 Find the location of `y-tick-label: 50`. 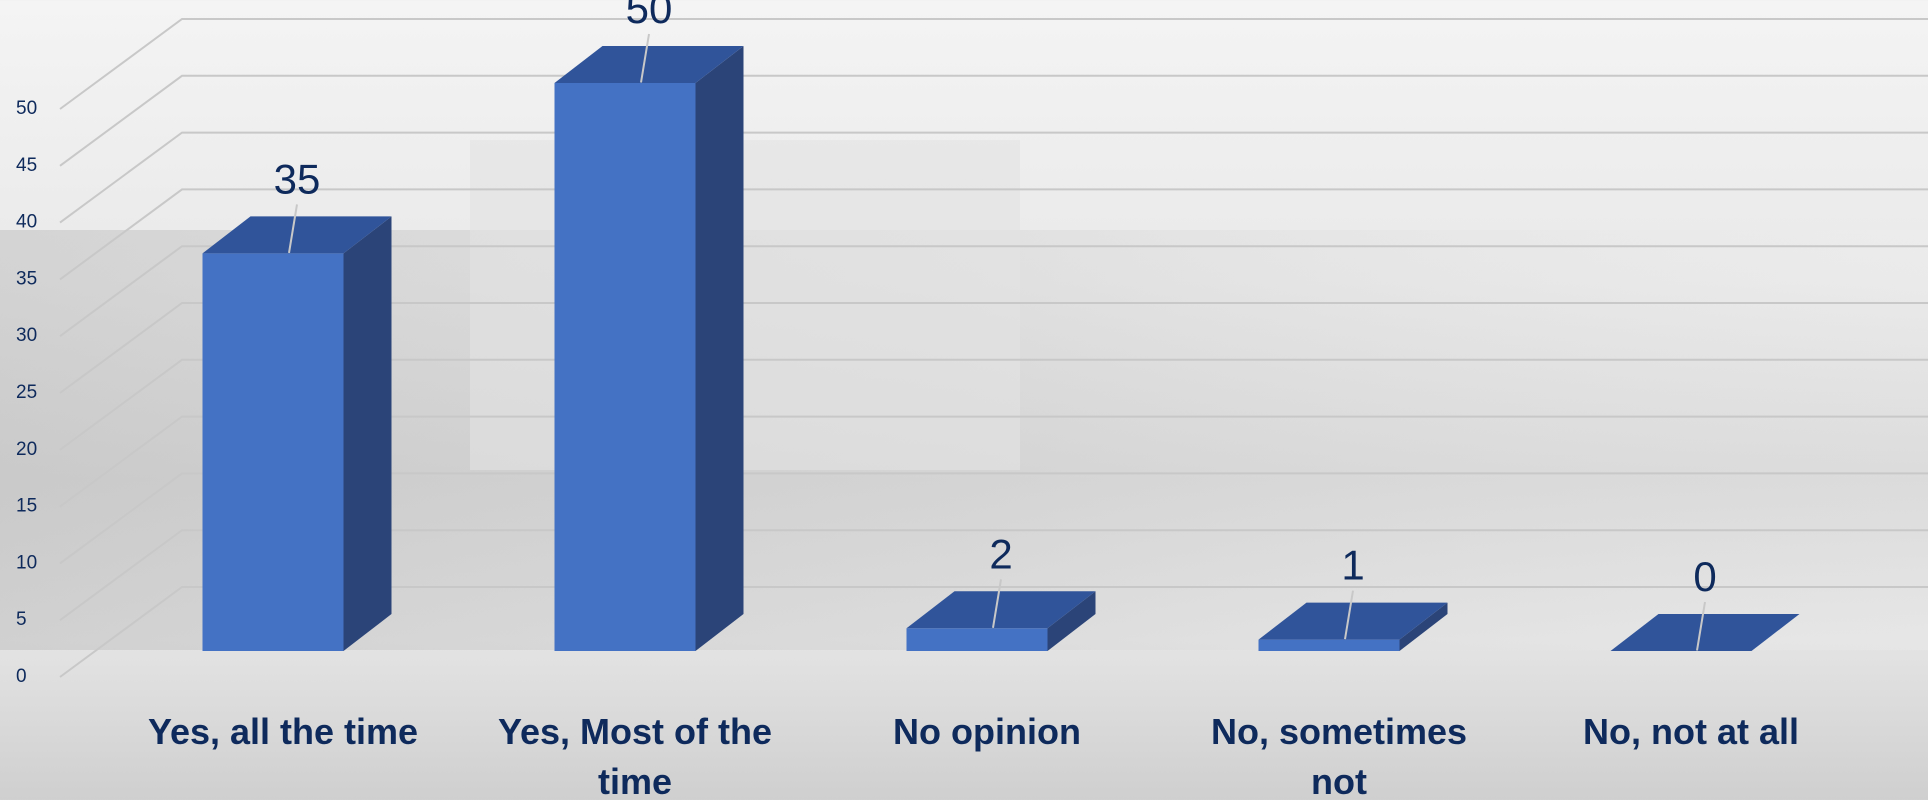

y-tick-label: 50 is located at coordinates (26, 108).